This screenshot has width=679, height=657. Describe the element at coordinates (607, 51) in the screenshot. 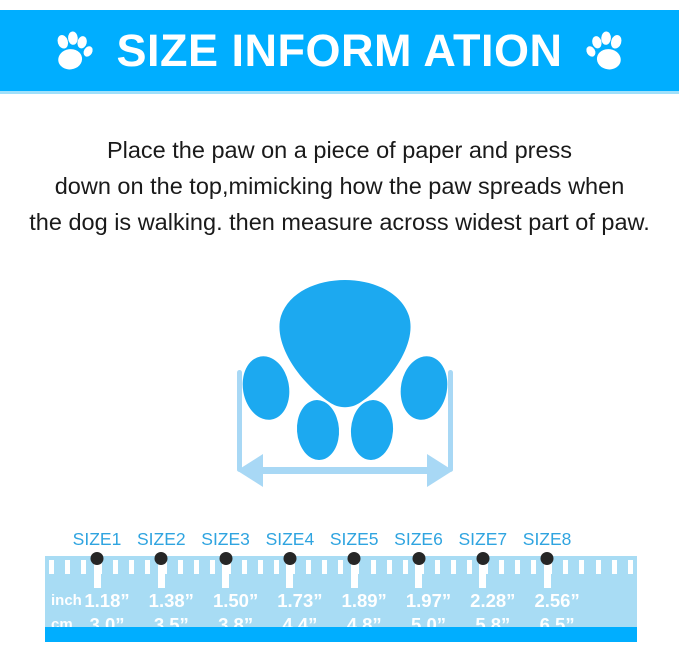

I see `paw-print-icon-right` at that location.